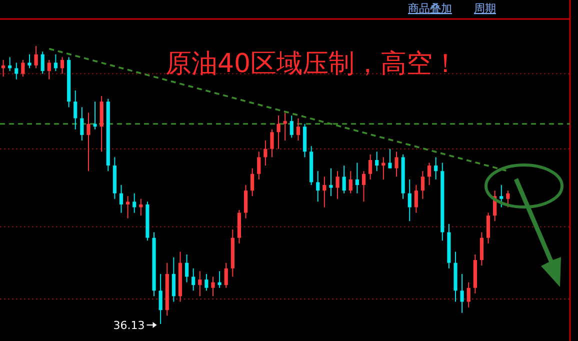 This screenshot has height=341, width=578. Describe the element at coordinates (485, 8) in the screenshot. I see `text: 周期` at that location.